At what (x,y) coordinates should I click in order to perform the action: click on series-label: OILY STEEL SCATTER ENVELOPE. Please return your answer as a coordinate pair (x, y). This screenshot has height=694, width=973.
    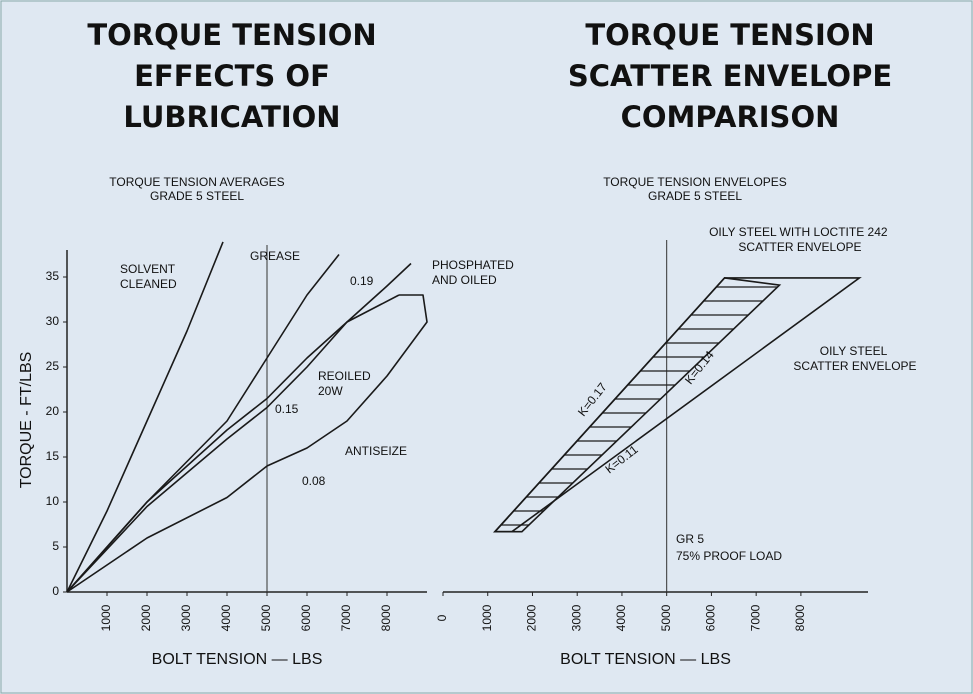
    Looking at the image, I should click on (854, 358).